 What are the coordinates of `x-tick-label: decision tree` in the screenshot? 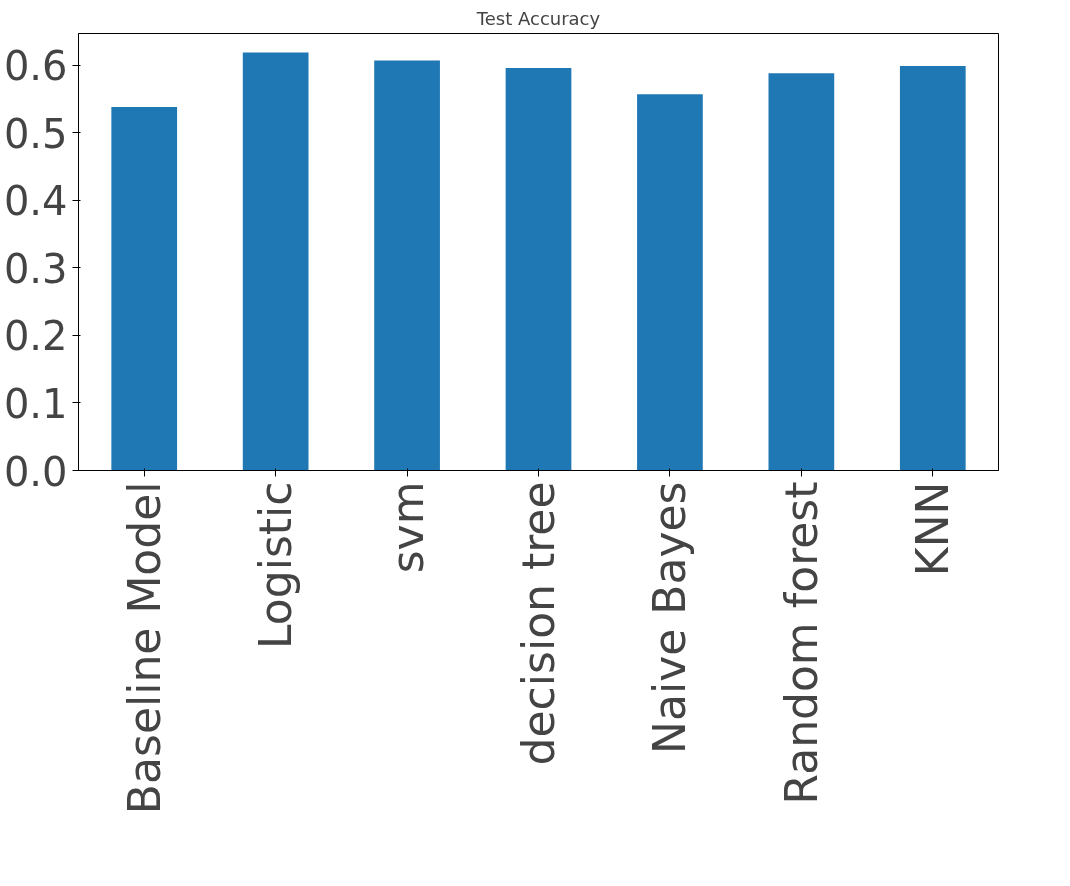 It's located at (538, 623).